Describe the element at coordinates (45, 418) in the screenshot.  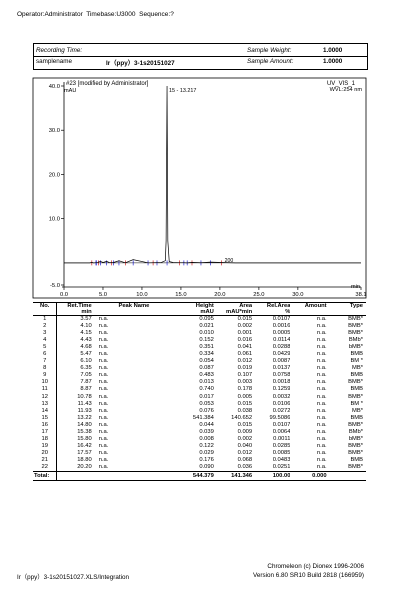
I see `cell-no: 15` at that location.